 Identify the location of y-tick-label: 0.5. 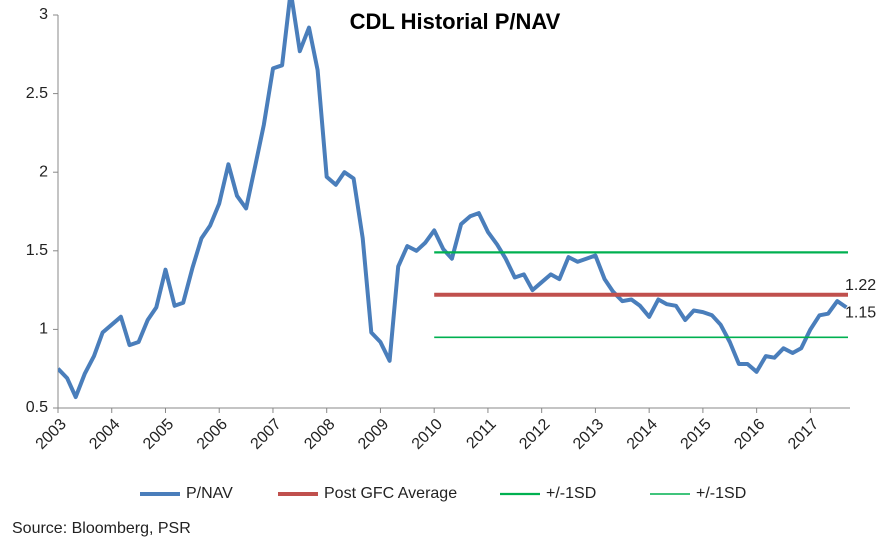
(37, 407).